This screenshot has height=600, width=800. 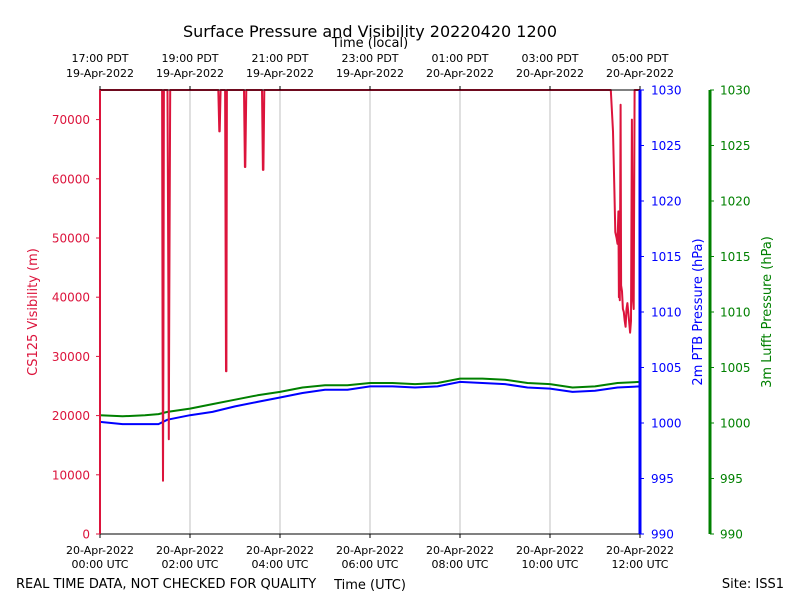 I want to click on y-axis-lufft: 990 995 1000 1005 1010 1015 1020 1025 1030, so click(x=729, y=313).